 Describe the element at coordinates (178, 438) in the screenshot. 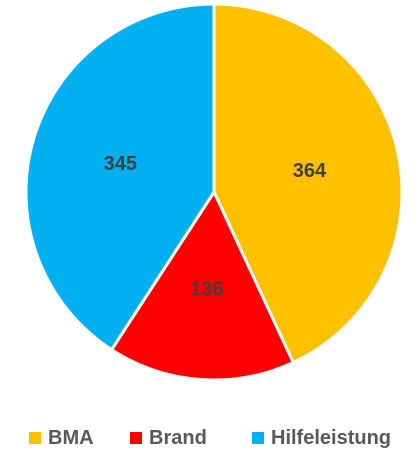

I see `legend-label-brand: Brand` at that location.